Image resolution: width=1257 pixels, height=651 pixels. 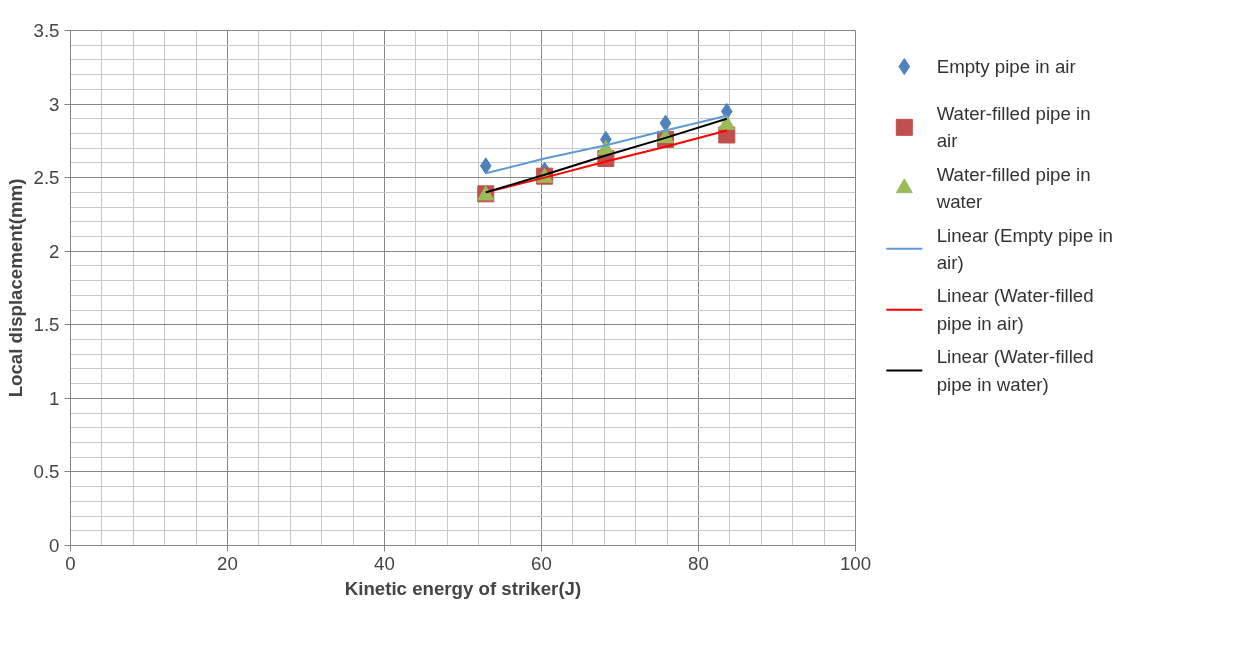 What do you see at coordinates (227, 563) in the screenshot?
I see `x-tick-label: 20` at bounding box center [227, 563].